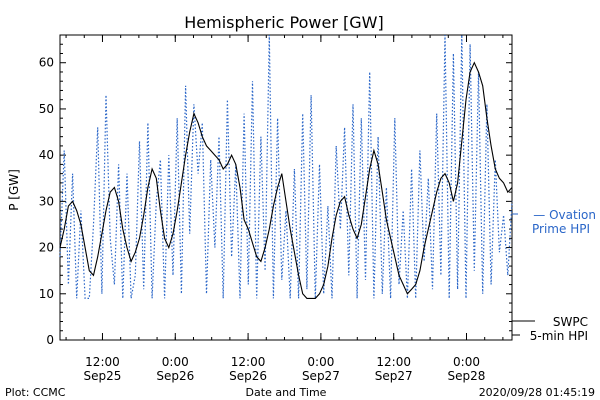 The width and height of the screenshot is (600, 400). I want to click on y-tick-label: 20, so click(46, 248).